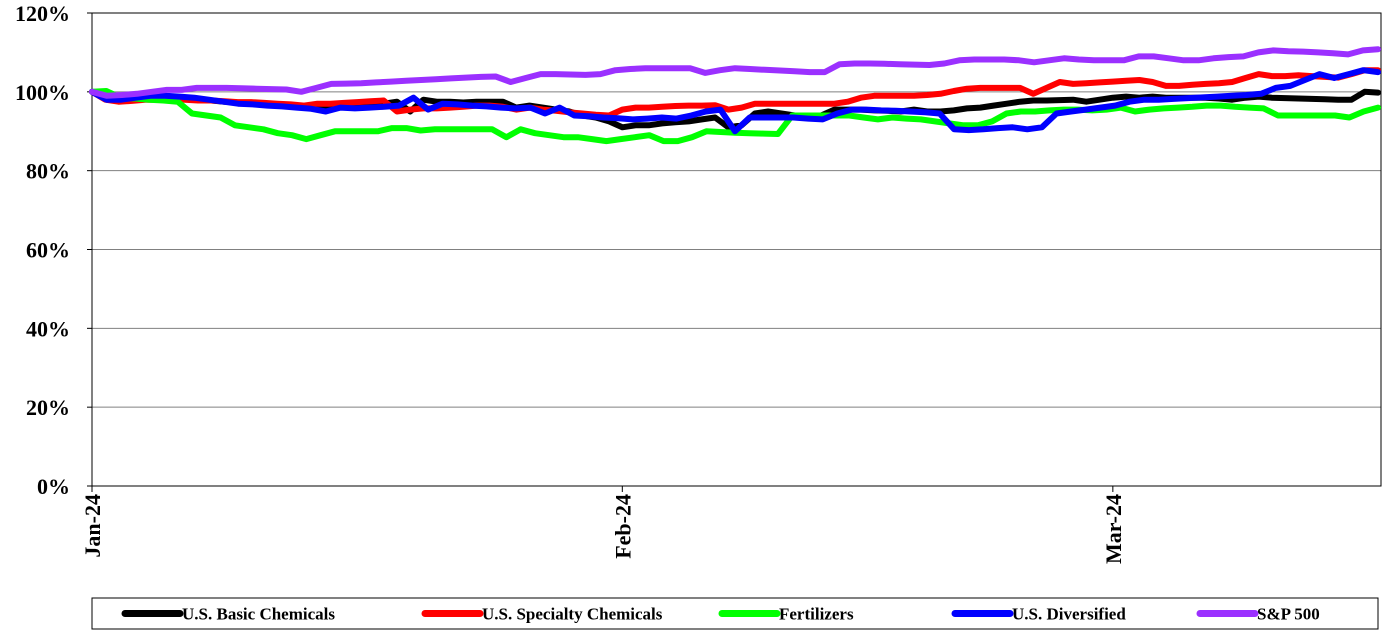 The height and width of the screenshot is (644, 1385). I want to click on x-tick-label: Feb-24, so click(622, 526).